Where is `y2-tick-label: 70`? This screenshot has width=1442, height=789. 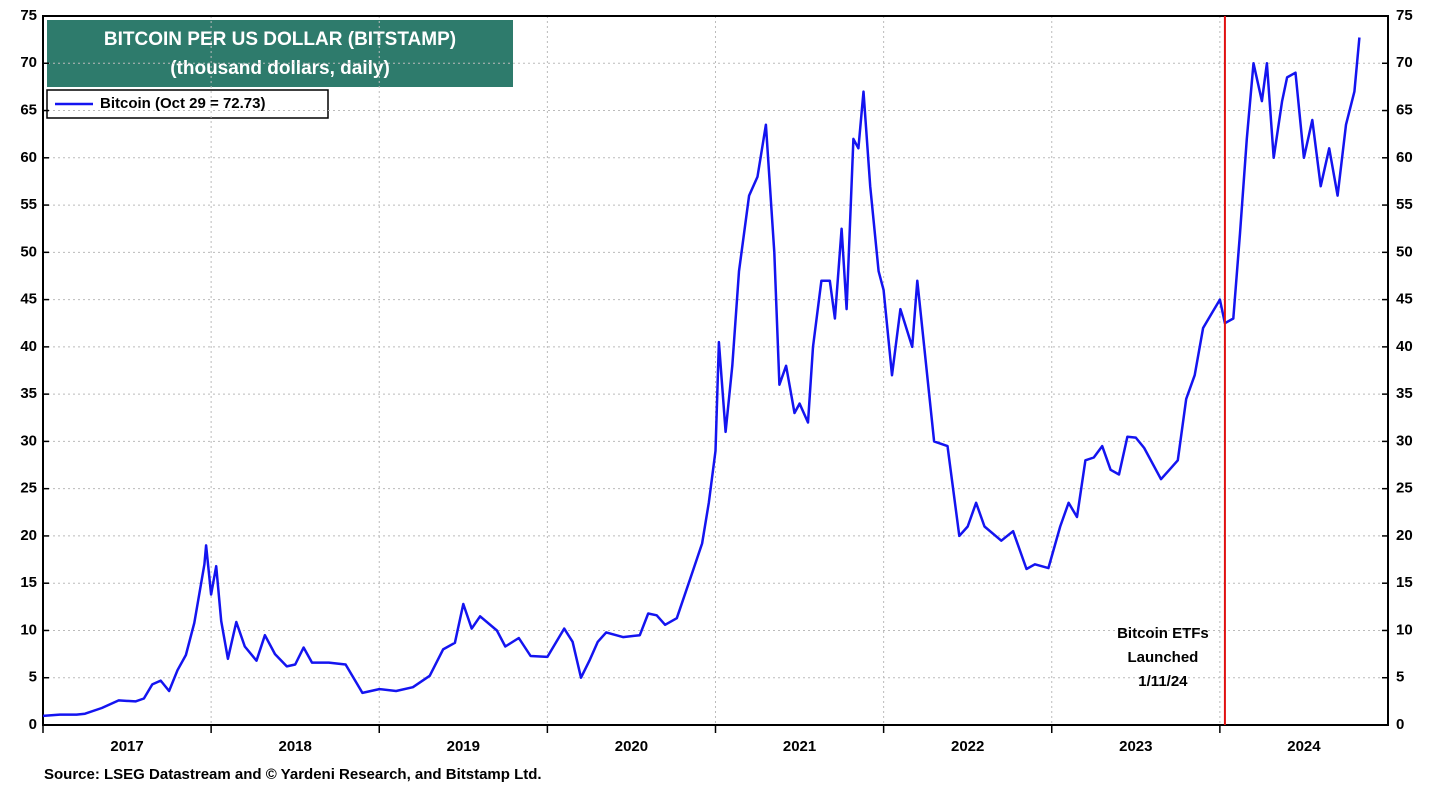 y2-tick-label: 70 is located at coordinates (1404, 62).